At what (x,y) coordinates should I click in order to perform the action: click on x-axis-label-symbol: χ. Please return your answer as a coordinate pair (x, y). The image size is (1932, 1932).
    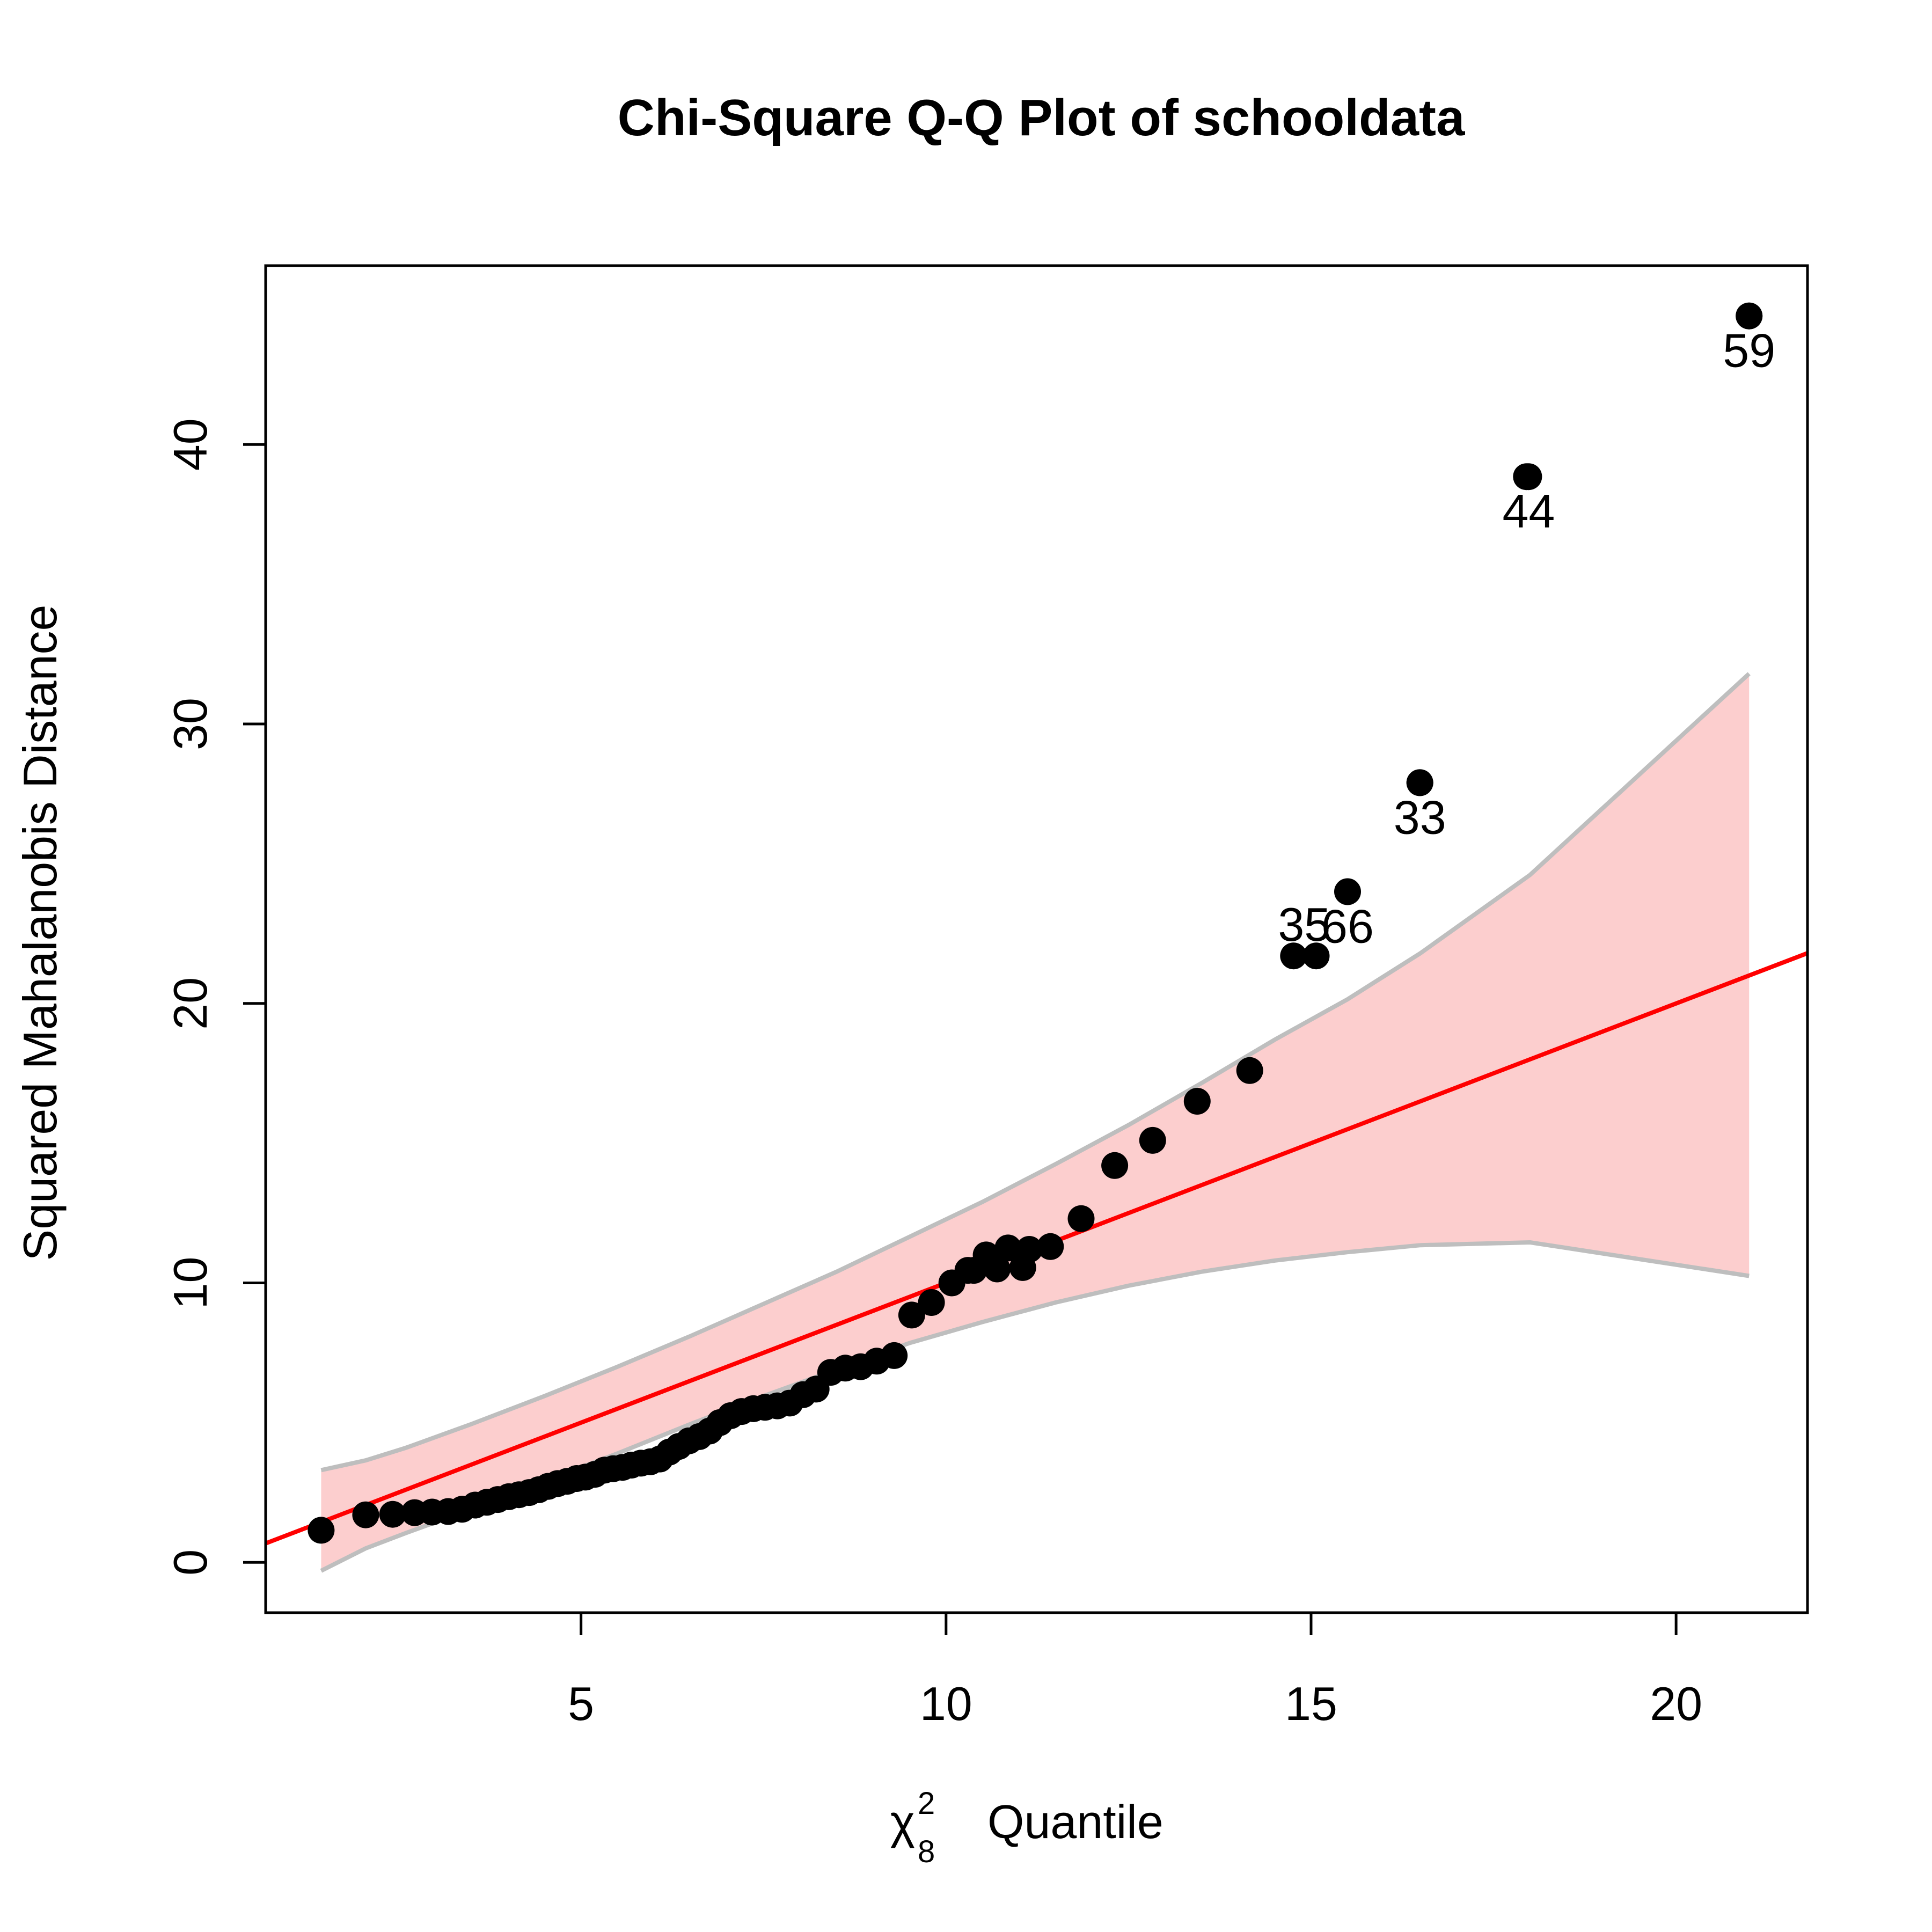
    Looking at the image, I should click on (902, 1821).